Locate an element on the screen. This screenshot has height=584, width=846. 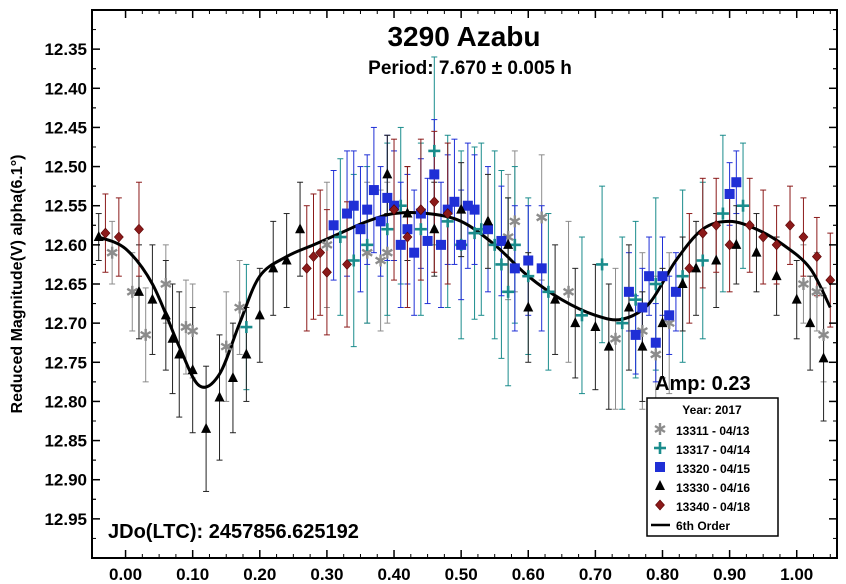
x-tick-label: 0.00 is located at coordinates (125, 574).